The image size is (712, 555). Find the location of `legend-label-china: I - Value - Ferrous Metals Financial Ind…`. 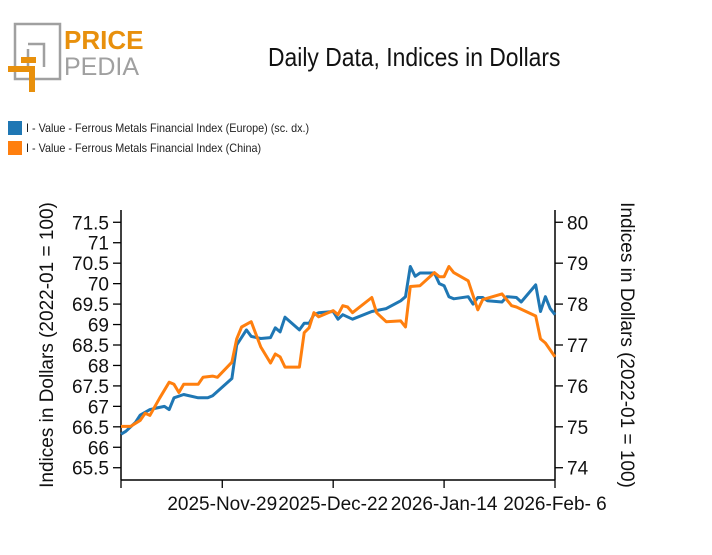

legend-label-china: I - Value - Ferrous Metals Financial Ind… is located at coordinates (144, 148).